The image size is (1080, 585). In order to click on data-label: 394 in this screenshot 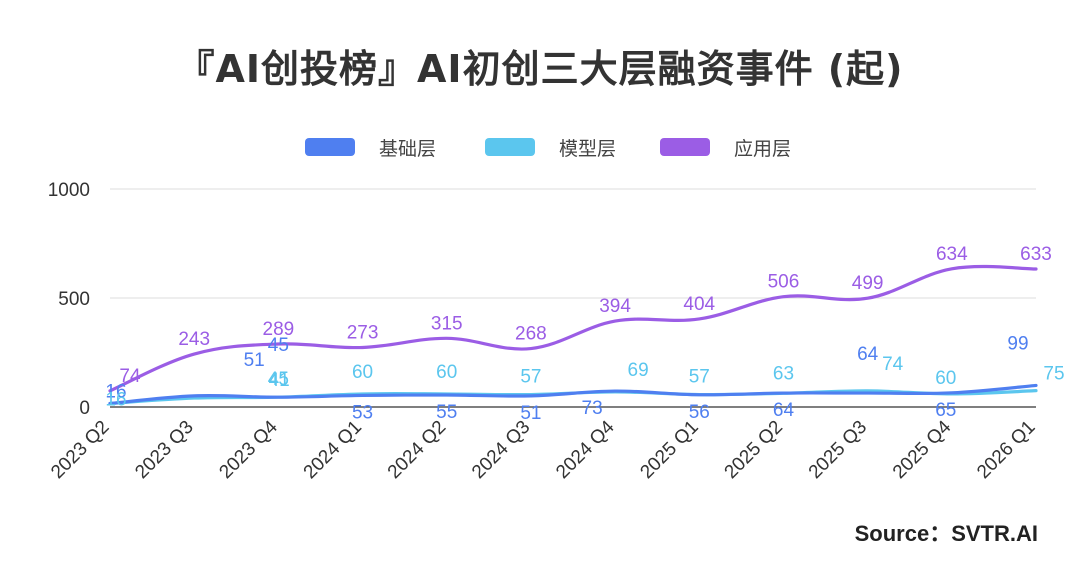, I will do `click(615, 306)`.